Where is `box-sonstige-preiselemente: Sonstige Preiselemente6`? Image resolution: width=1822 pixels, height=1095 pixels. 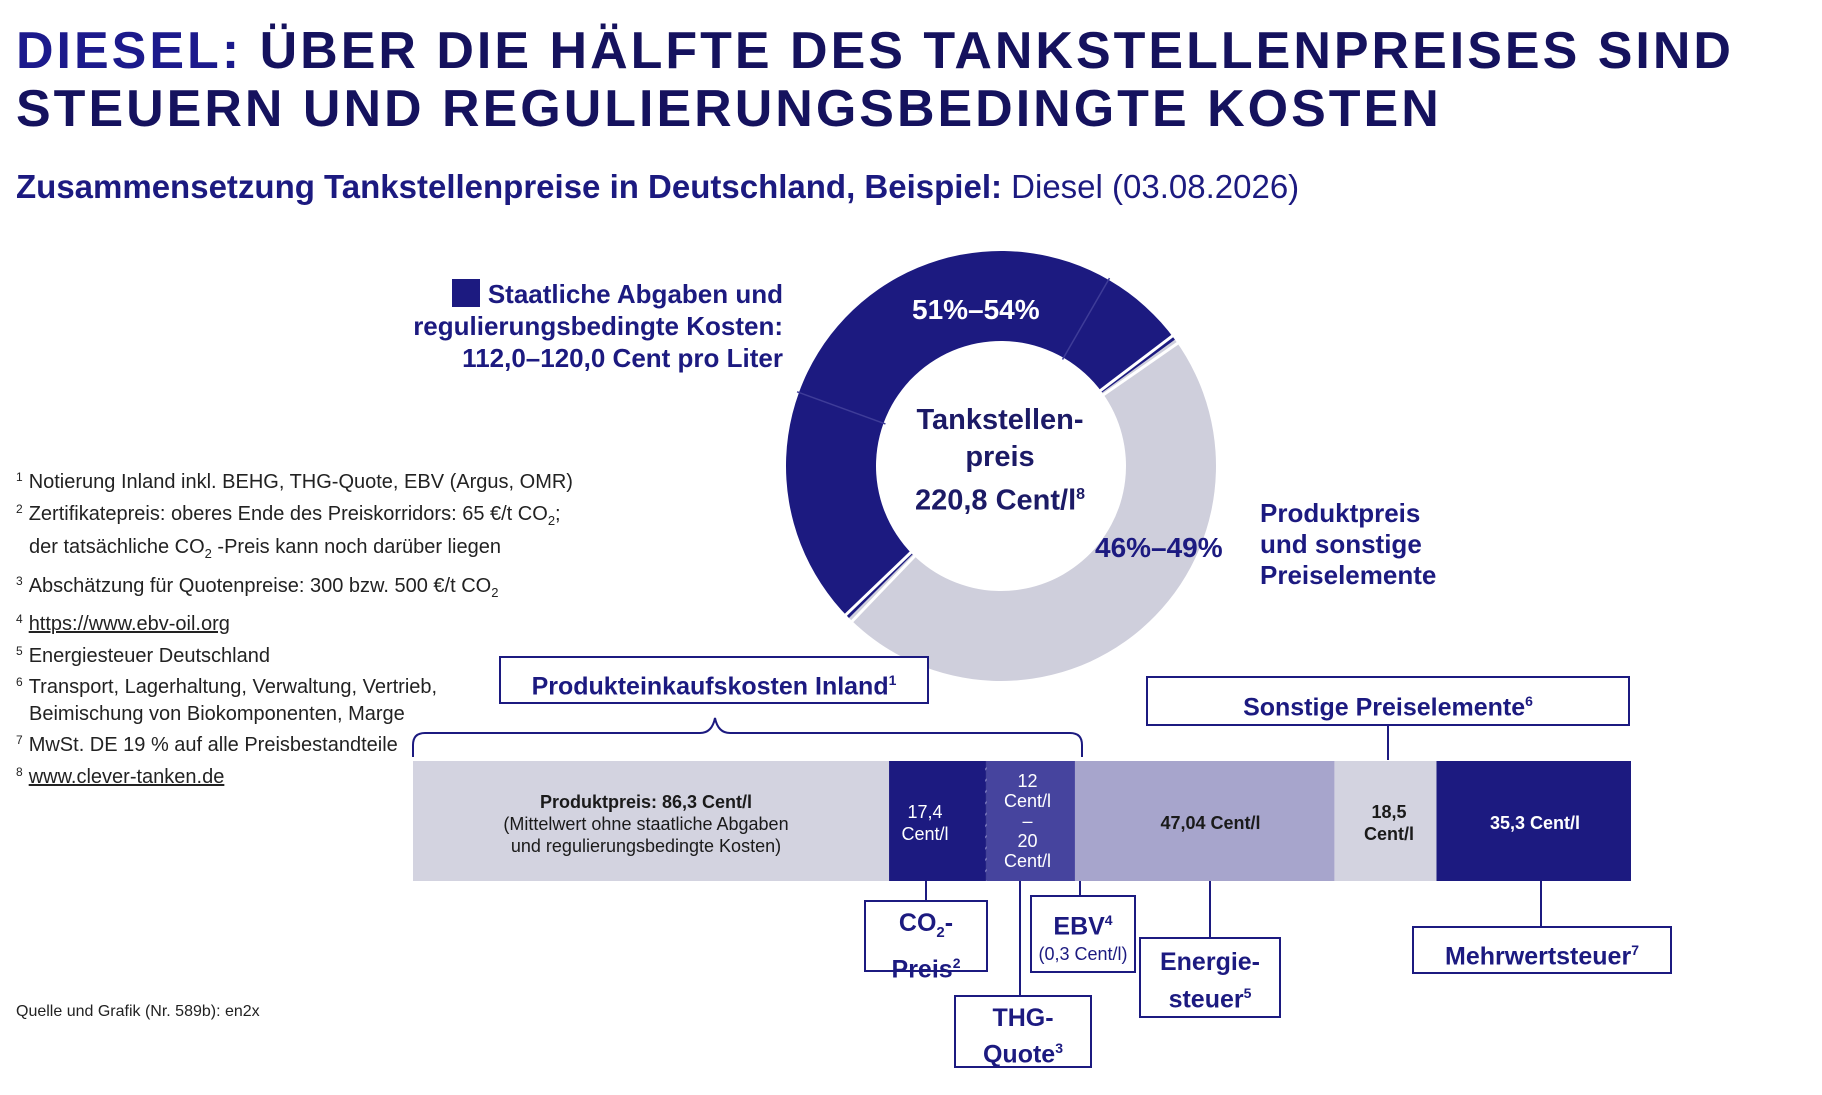 box-sonstige-preiselemente: Sonstige Preiselemente6 is located at coordinates (1388, 701).